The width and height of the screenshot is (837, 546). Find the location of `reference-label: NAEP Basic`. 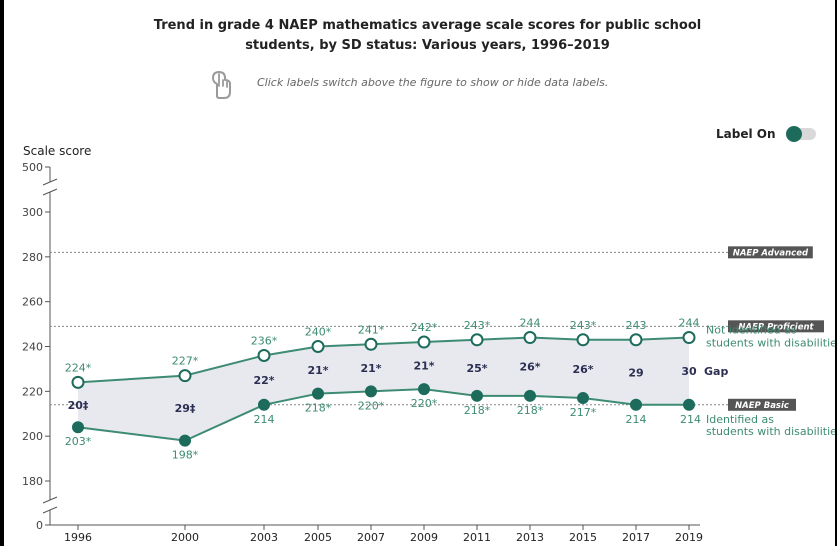

reference-label: NAEP Basic is located at coordinates (762, 406).